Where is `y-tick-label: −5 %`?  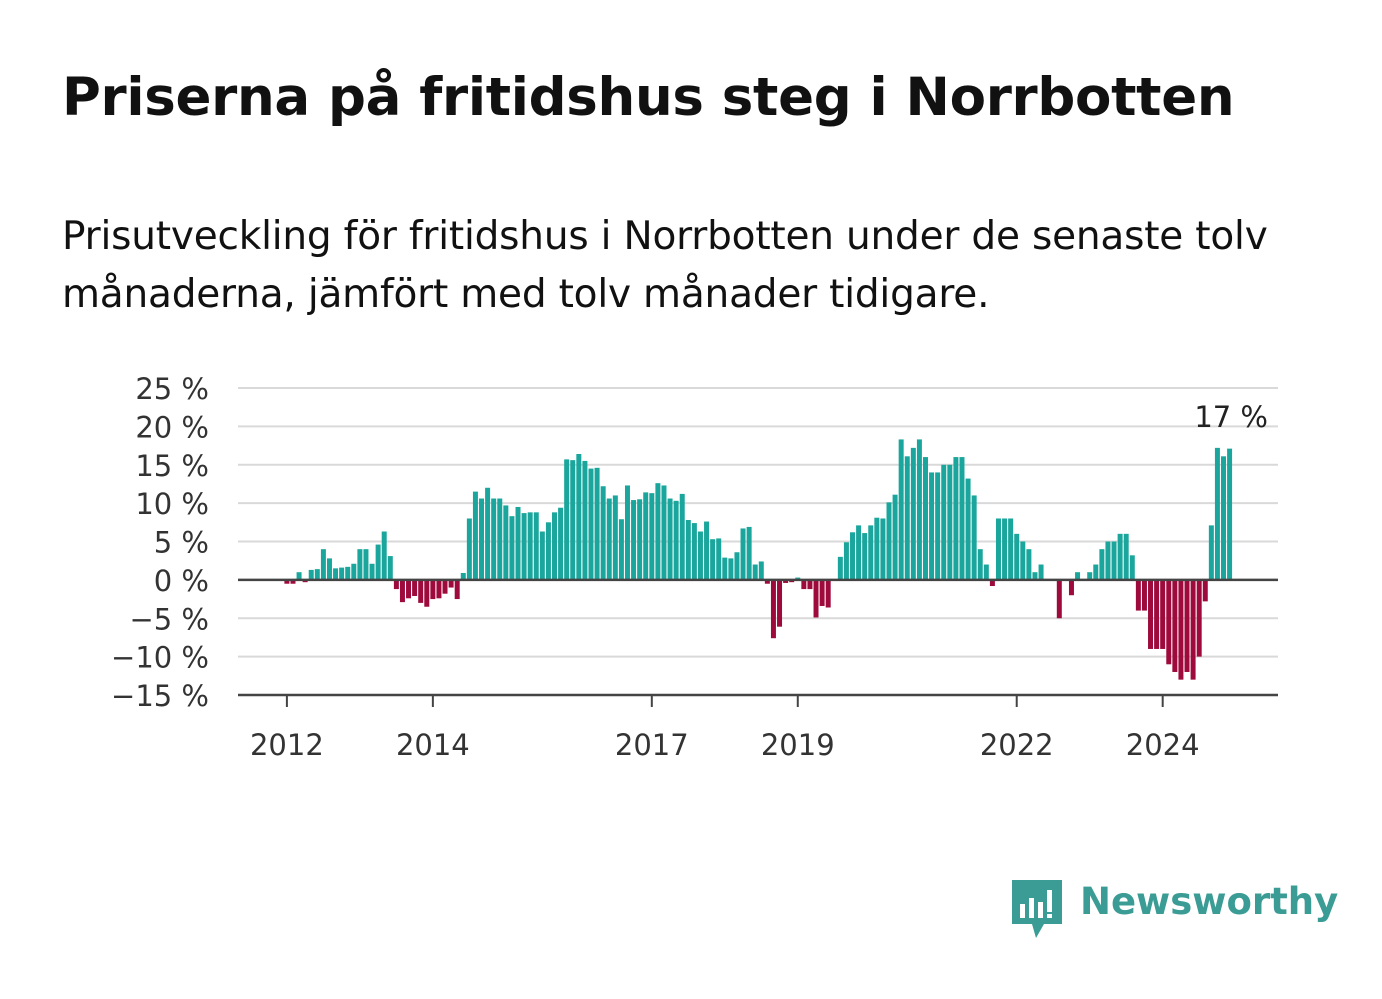 y-tick-label: −5 % is located at coordinates (169, 619).